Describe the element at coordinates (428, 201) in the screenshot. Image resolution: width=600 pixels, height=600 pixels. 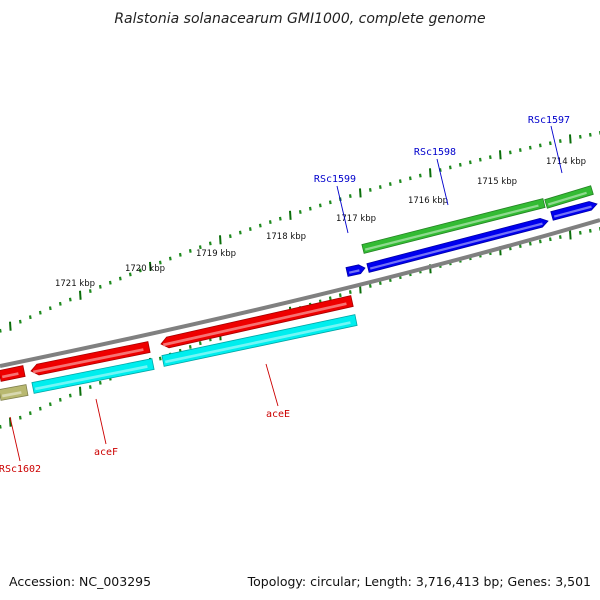
I see `scale-label: 1716 kbp` at that location.